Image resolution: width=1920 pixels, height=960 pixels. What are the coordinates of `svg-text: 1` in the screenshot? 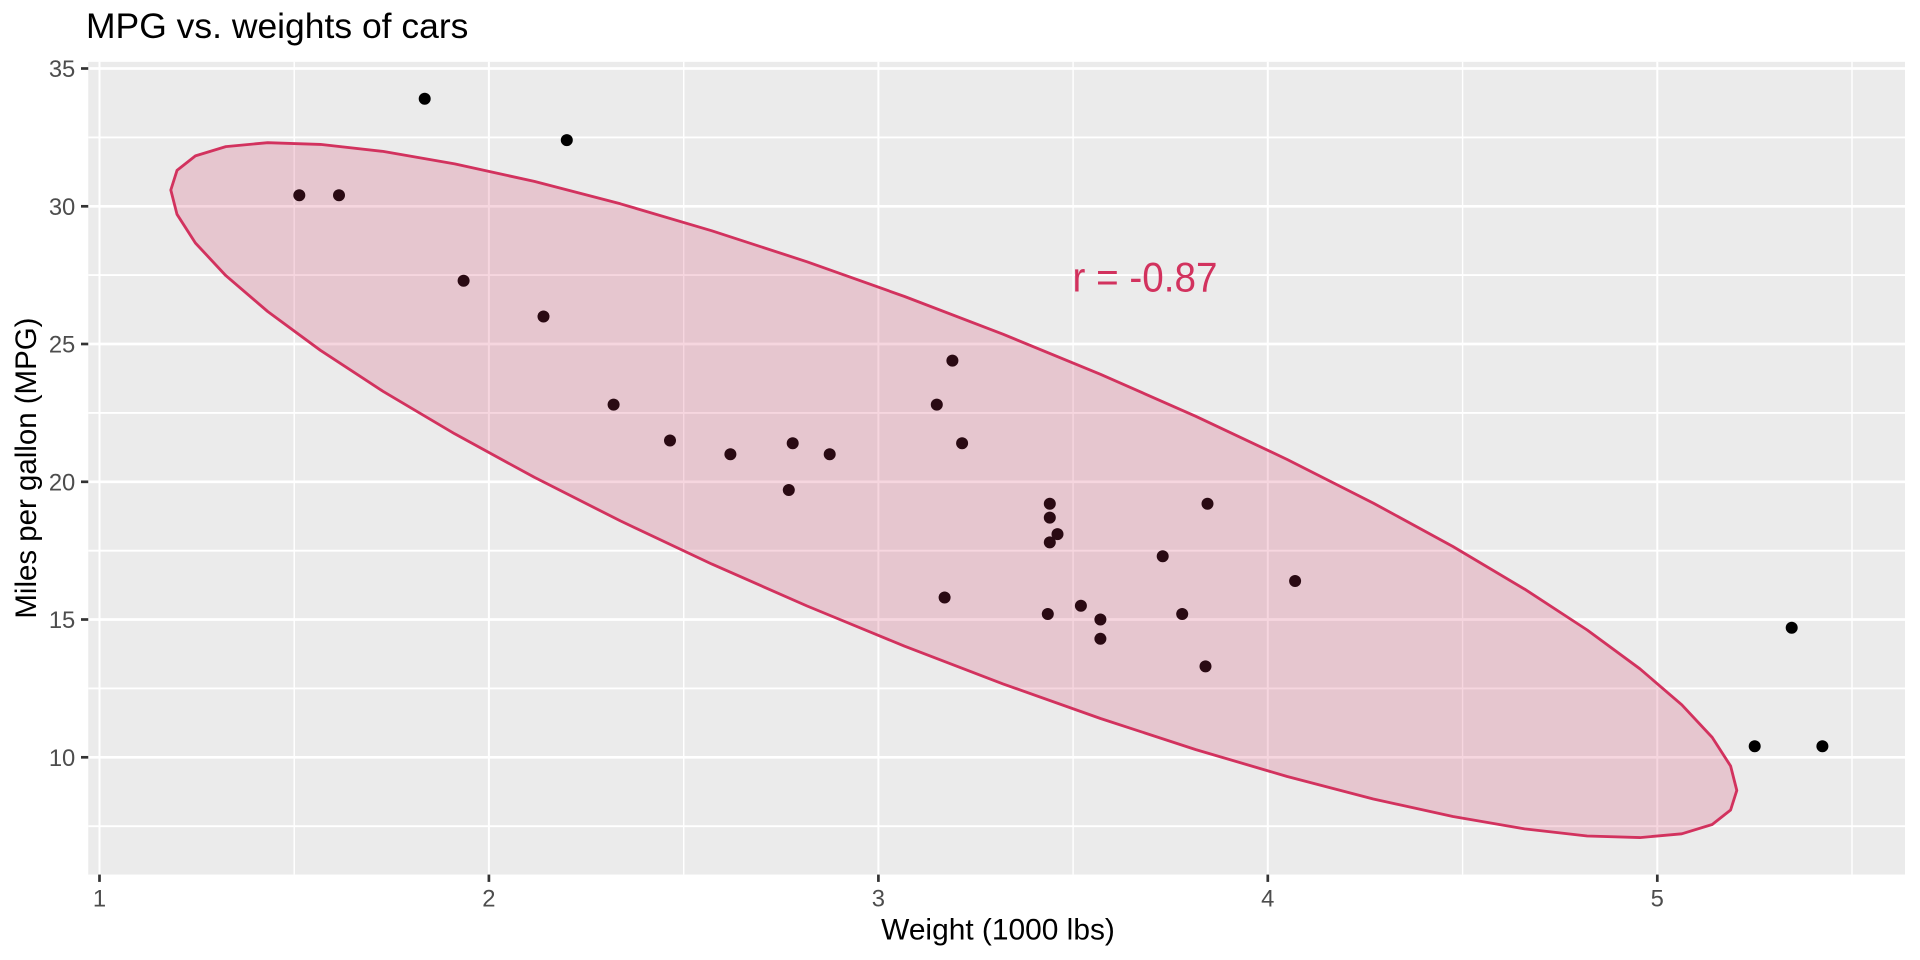 It's located at (99, 899).